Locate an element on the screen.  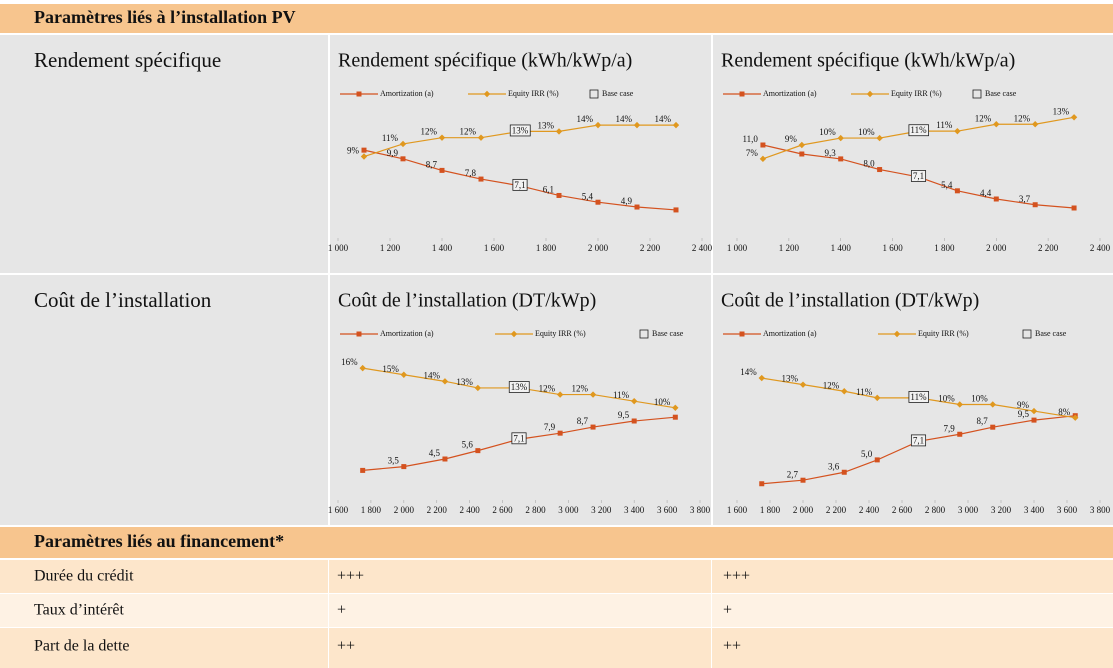
data-label: 3,6 is located at coordinates (834, 466).